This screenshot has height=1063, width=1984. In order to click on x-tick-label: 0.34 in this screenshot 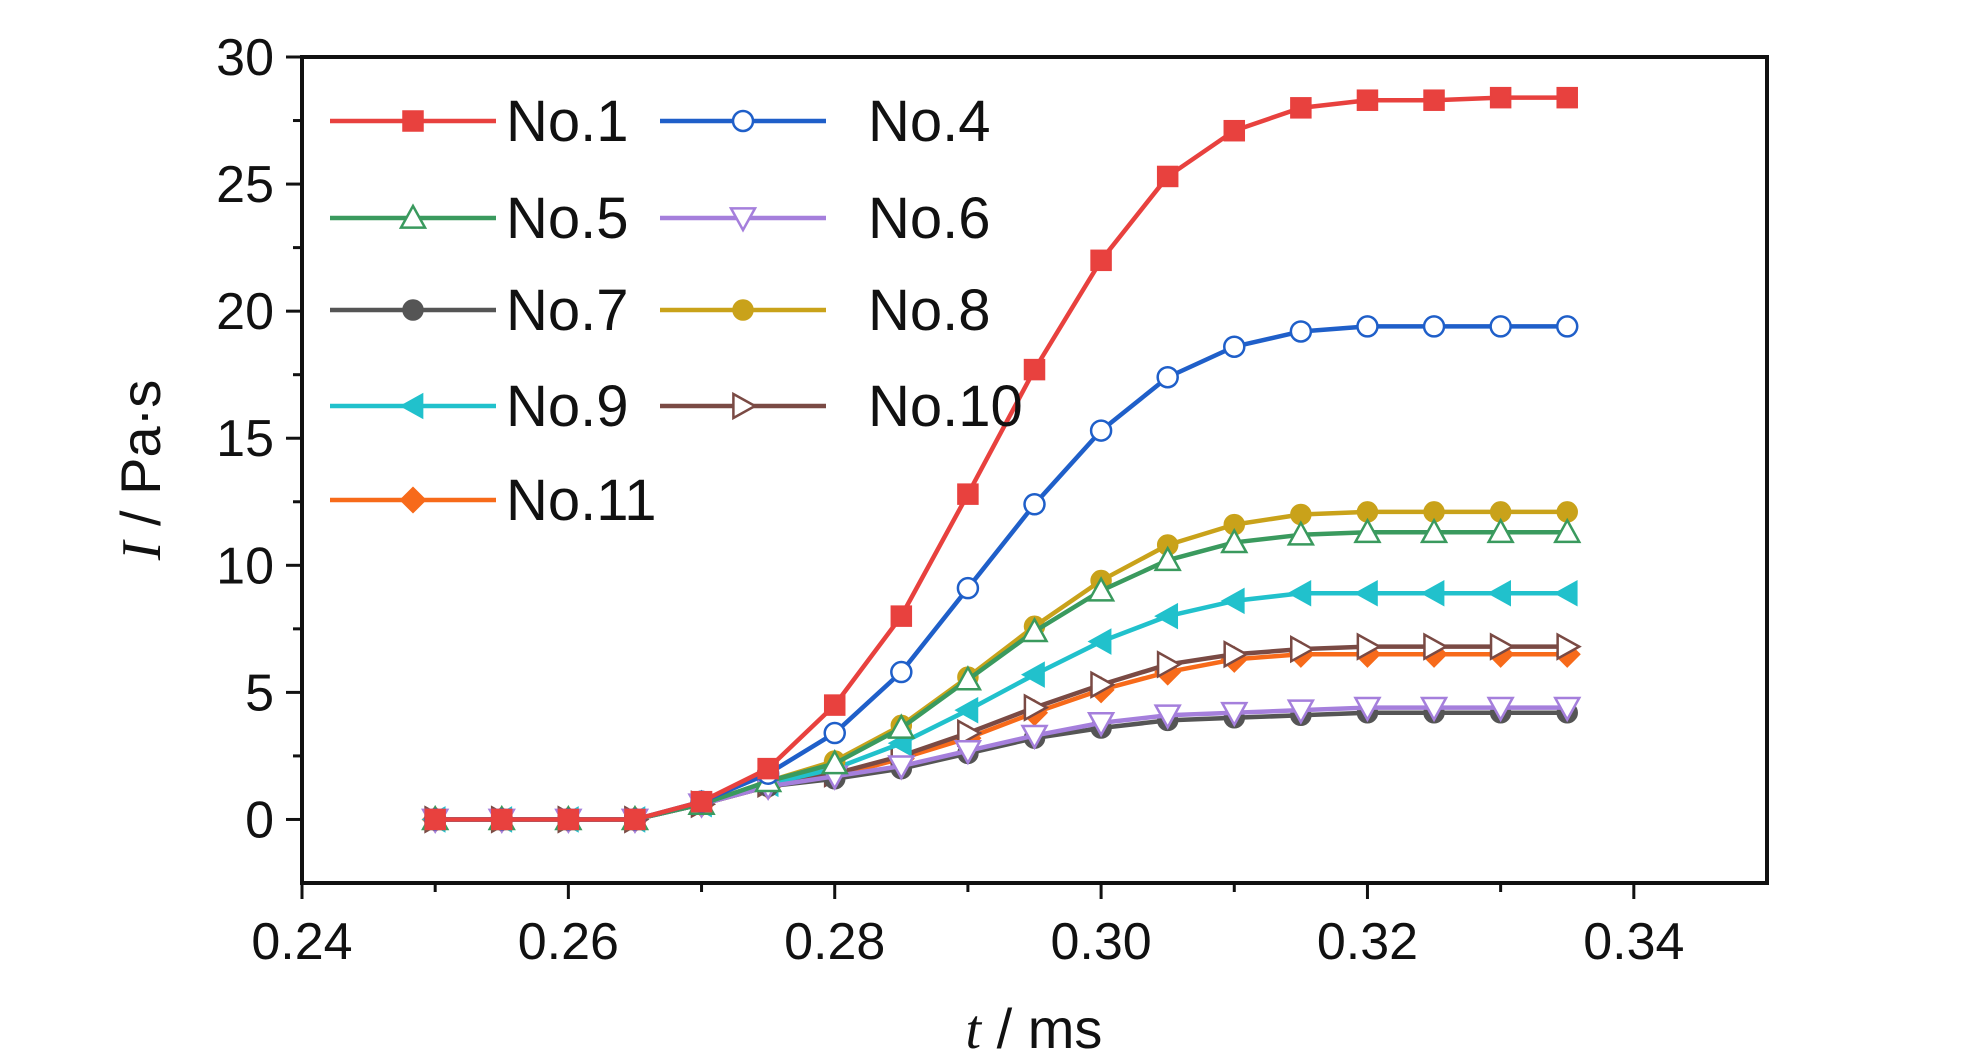, I will do `click(1633, 942)`.